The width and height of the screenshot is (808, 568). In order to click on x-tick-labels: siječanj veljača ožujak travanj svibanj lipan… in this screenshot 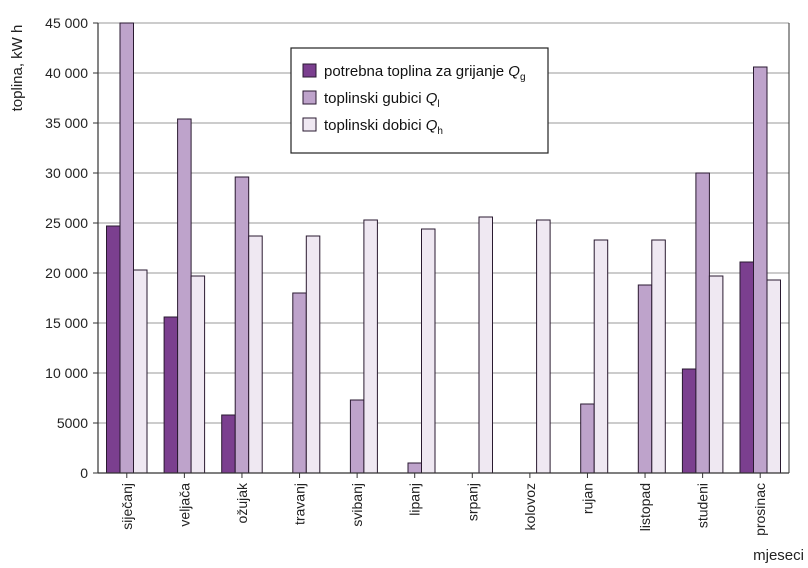, I will do `click(443, 504)`.